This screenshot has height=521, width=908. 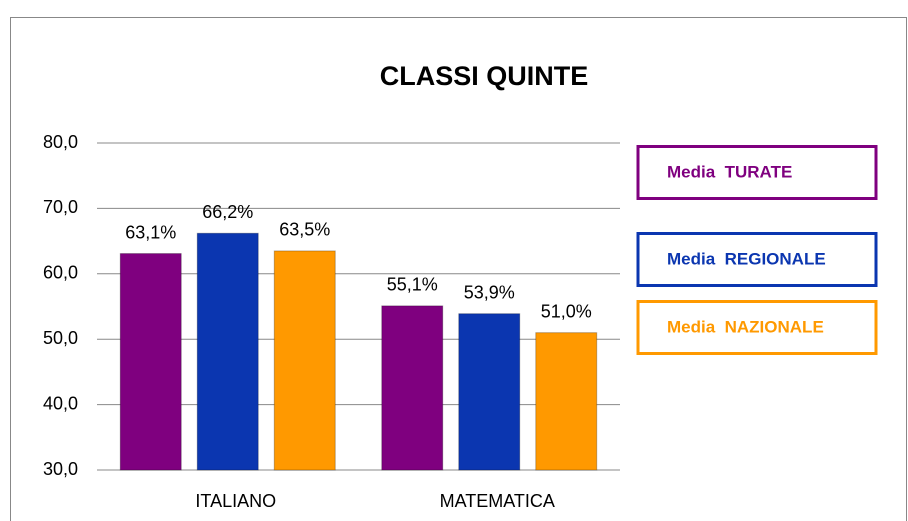 What do you see at coordinates (497, 501) in the screenshot?
I see `x-tick-label: MATEMATICA` at bounding box center [497, 501].